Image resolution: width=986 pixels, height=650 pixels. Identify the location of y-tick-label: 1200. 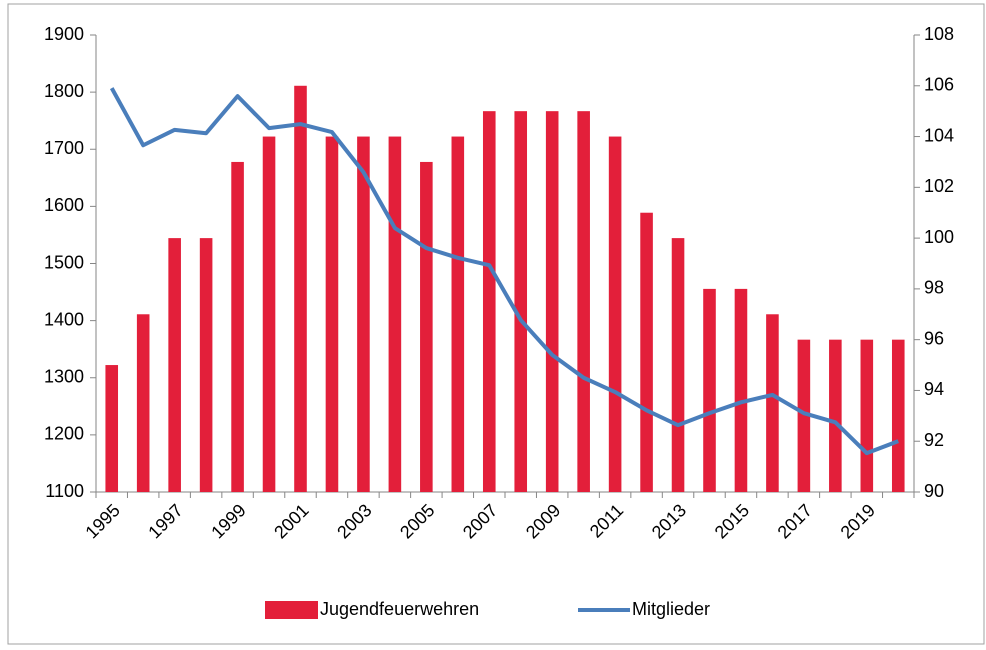
(64, 434).